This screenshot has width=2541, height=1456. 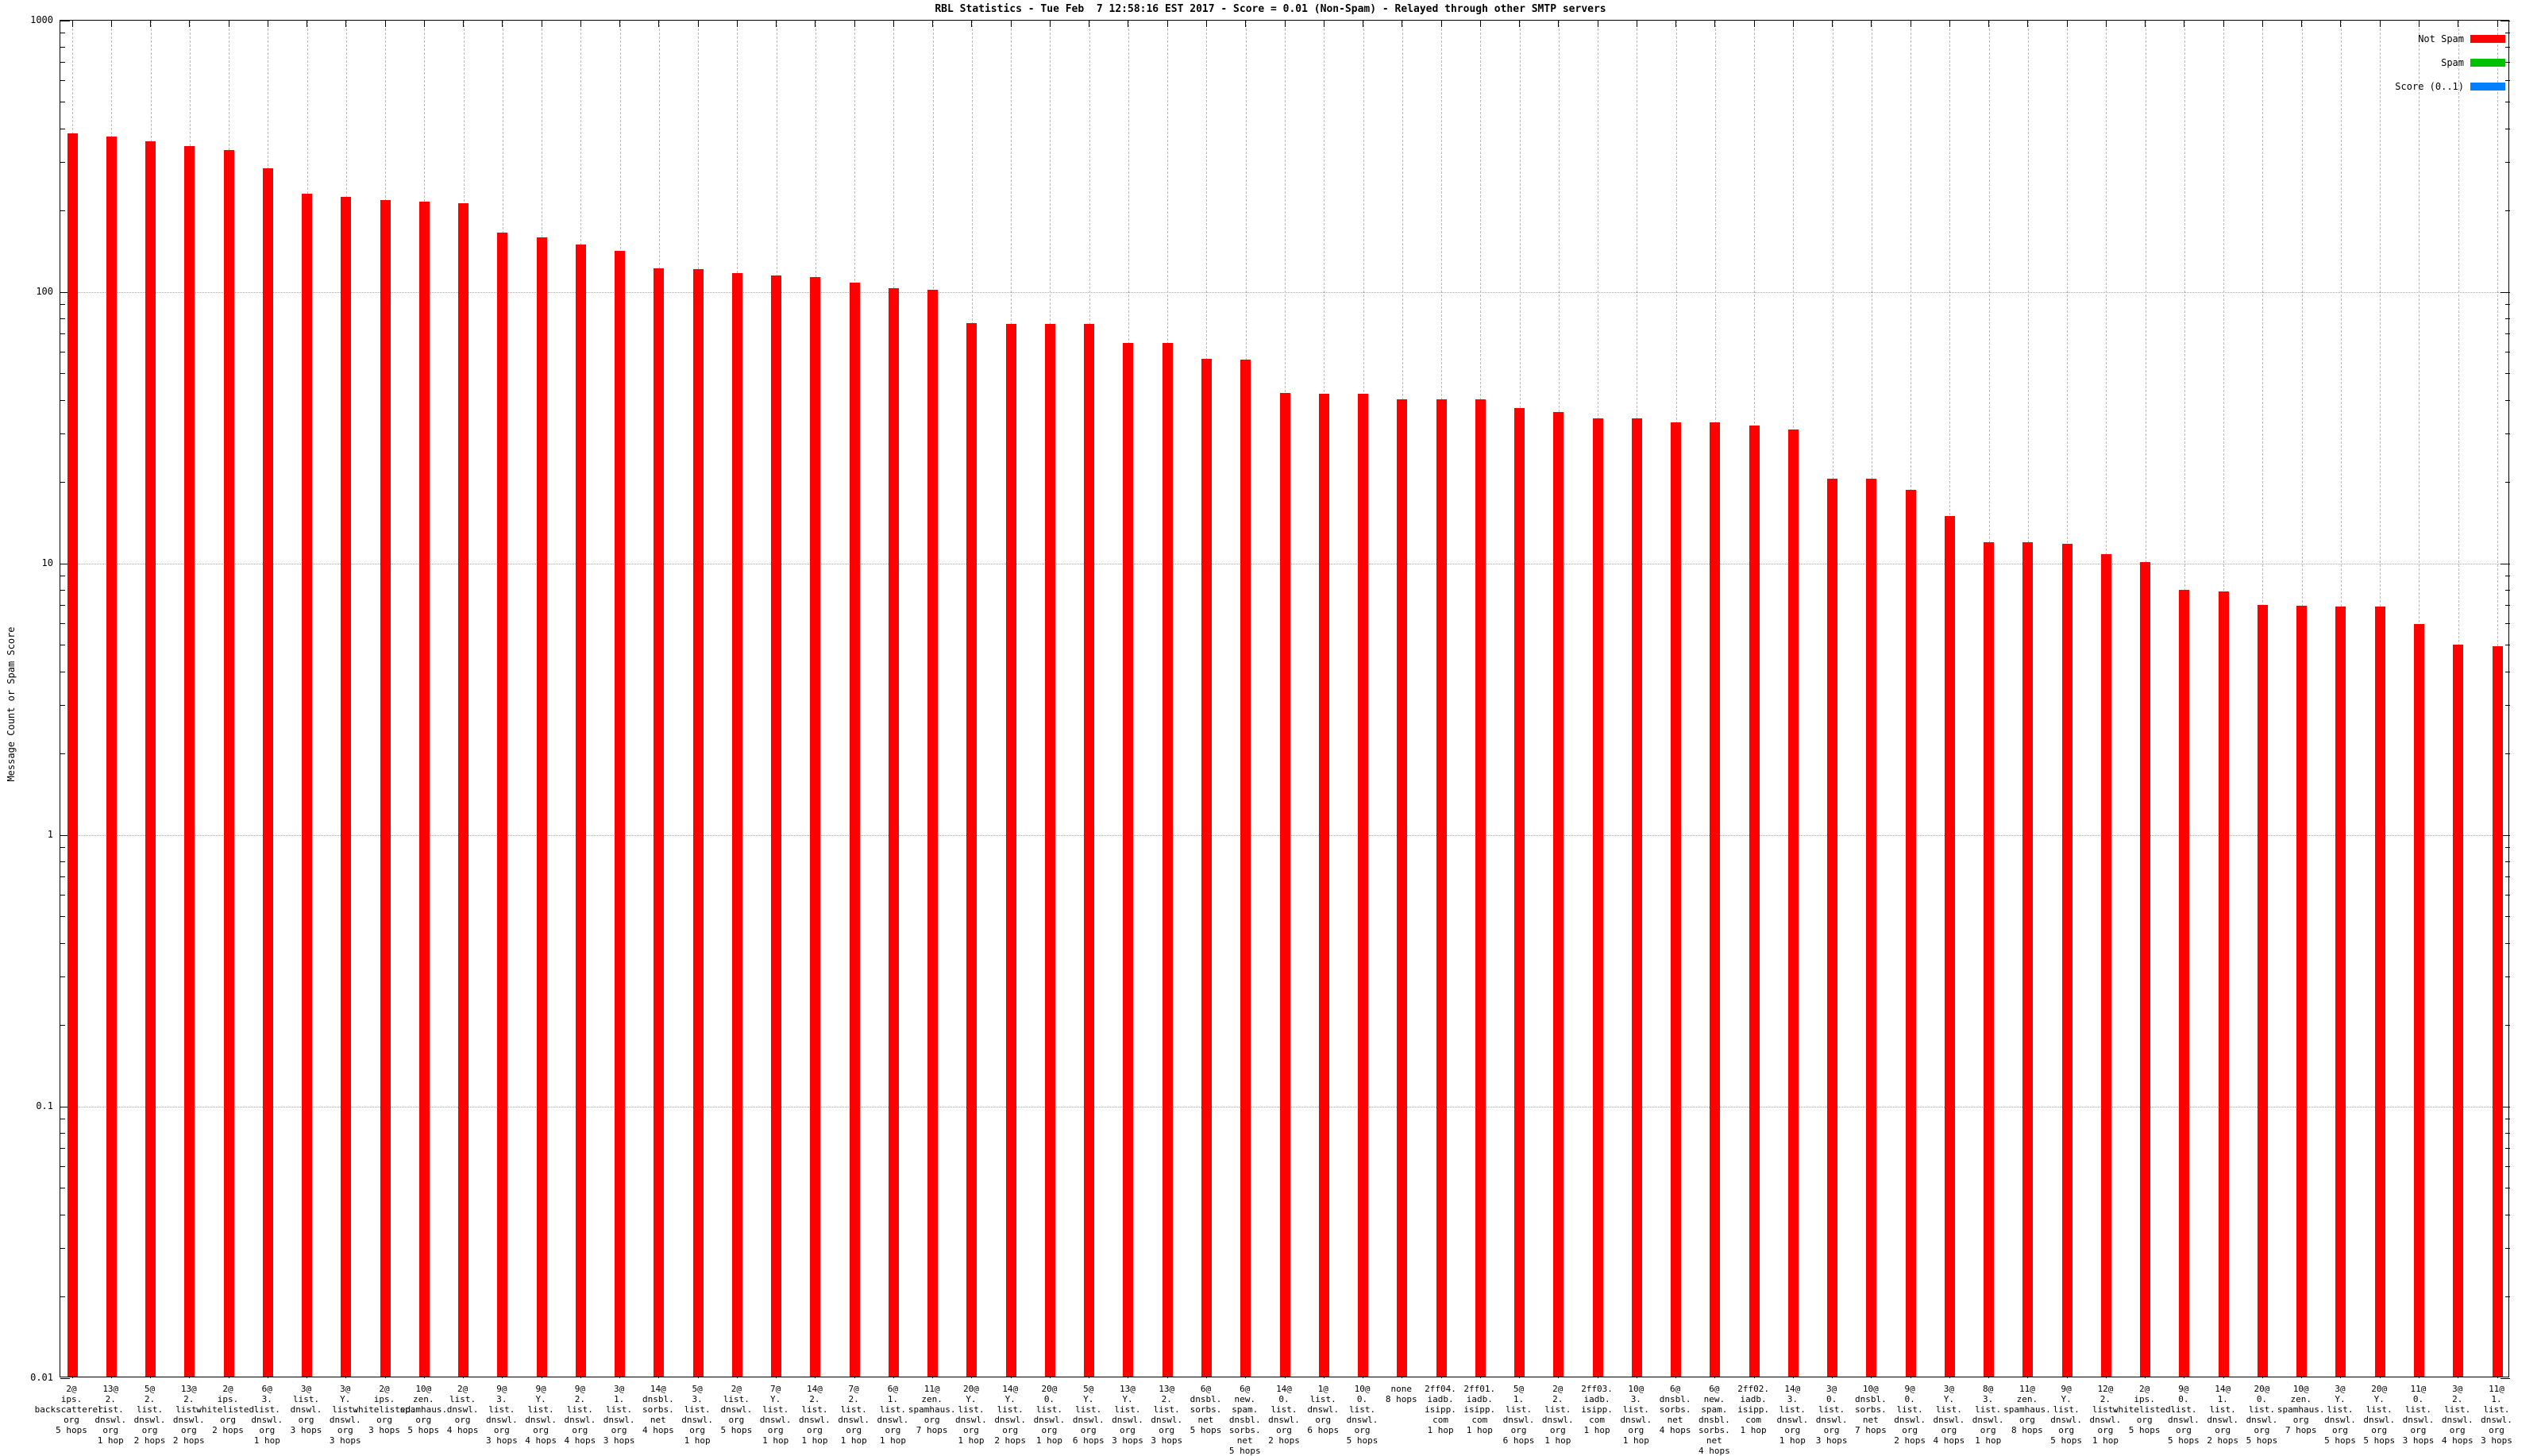 What do you see at coordinates (1362, 1415) in the screenshot?
I see `x-tick-label: 10@ 0. list. dnswl. org 5 hops` at bounding box center [1362, 1415].